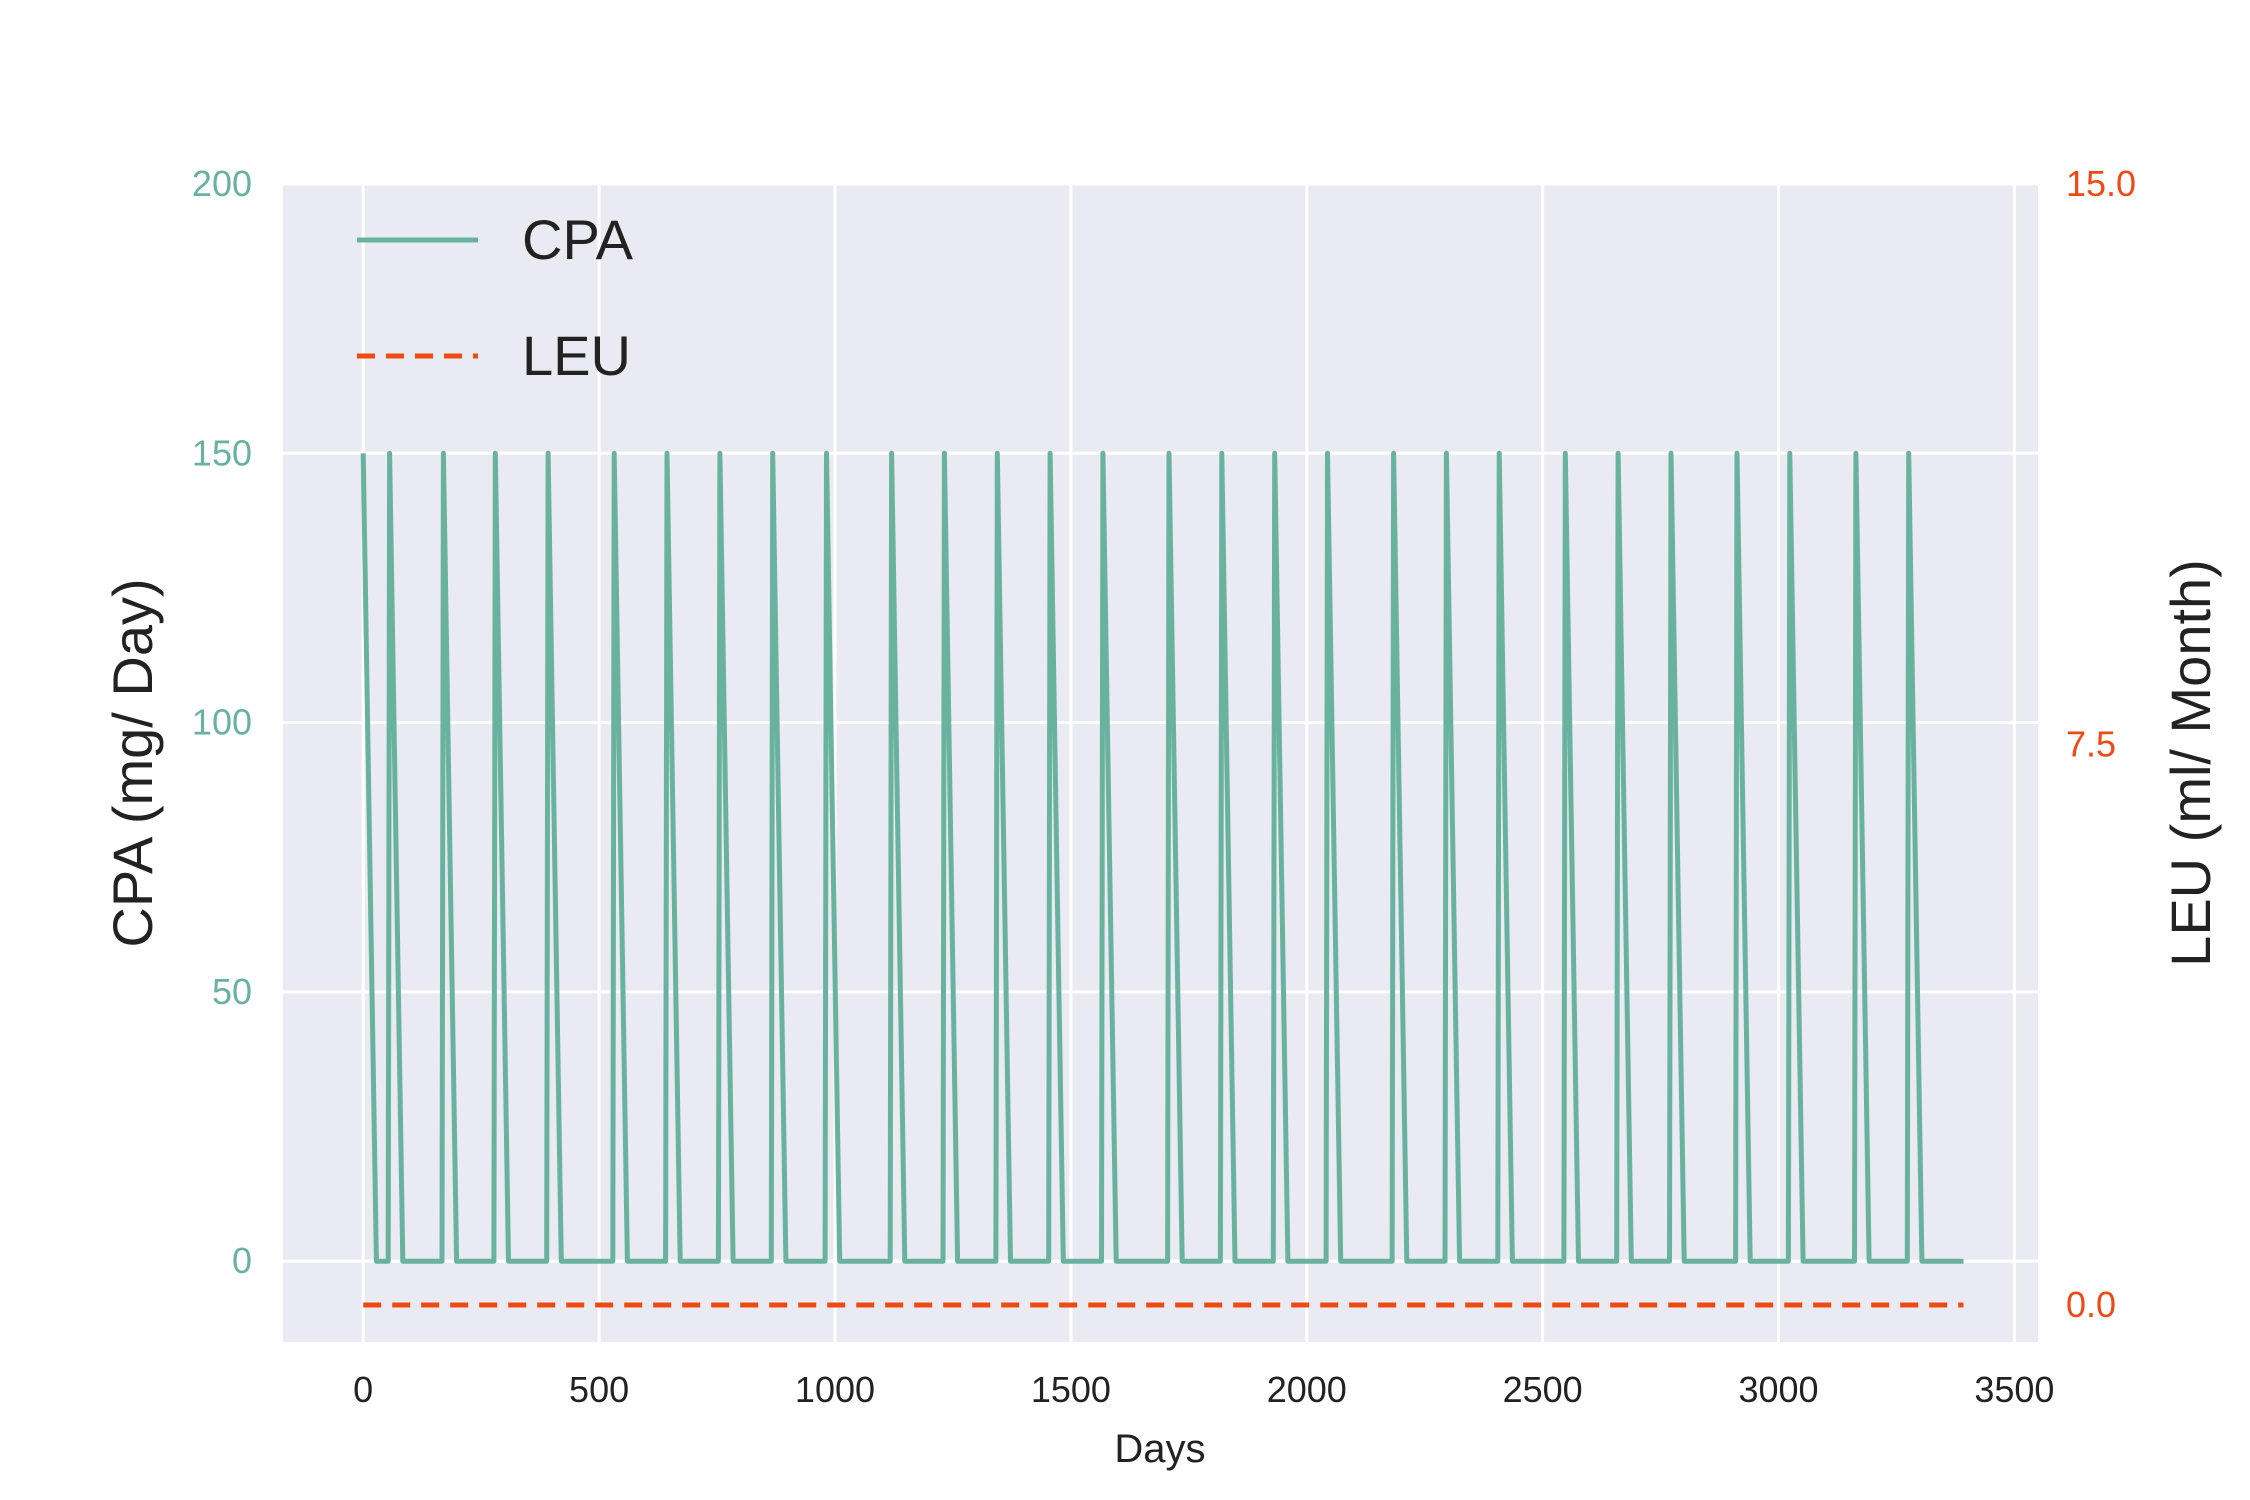 The height and width of the screenshot is (1500, 2250). Describe the element at coordinates (2014, 1389) in the screenshot. I see `x-tick-label: 3500` at that location.